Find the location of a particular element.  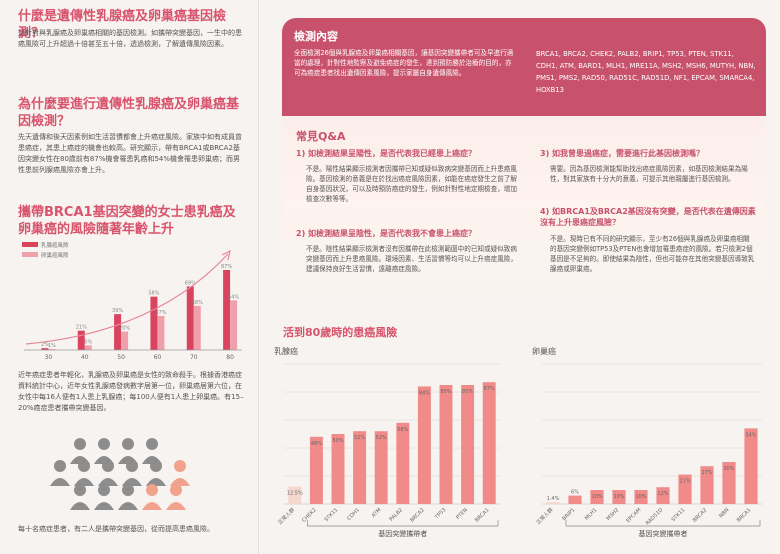

bar-value-label: 58% is located at coordinates (153, 294).